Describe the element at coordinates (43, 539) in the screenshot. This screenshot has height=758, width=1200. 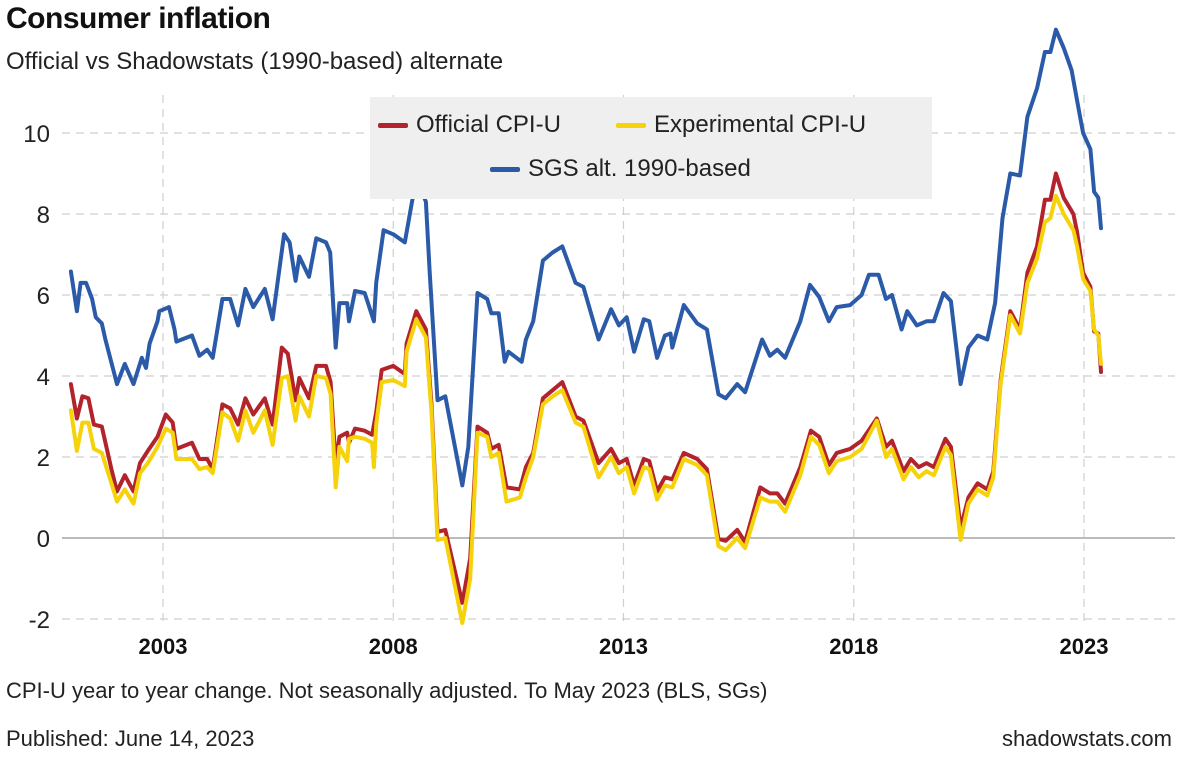
I see `y-tick-label: 0` at that location.